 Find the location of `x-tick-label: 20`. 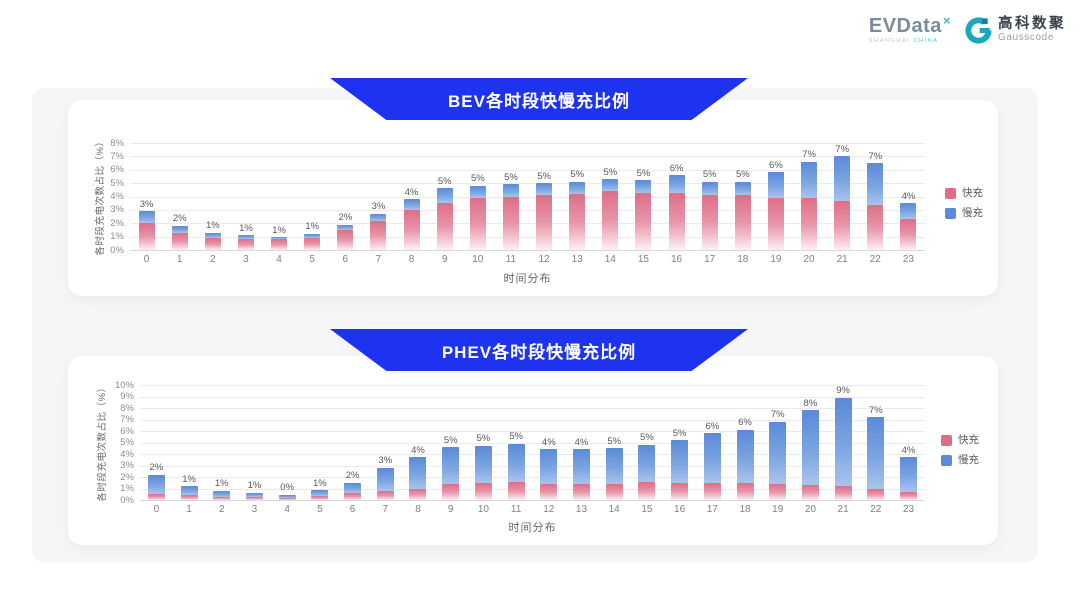

x-tick-label: 20 is located at coordinates (809, 259).